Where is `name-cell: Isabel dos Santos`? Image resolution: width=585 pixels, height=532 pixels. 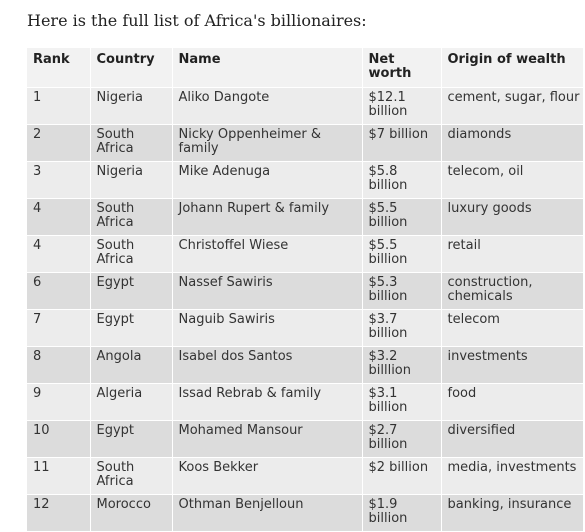
name-cell: Isabel dos Santos is located at coordinates (267, 365).